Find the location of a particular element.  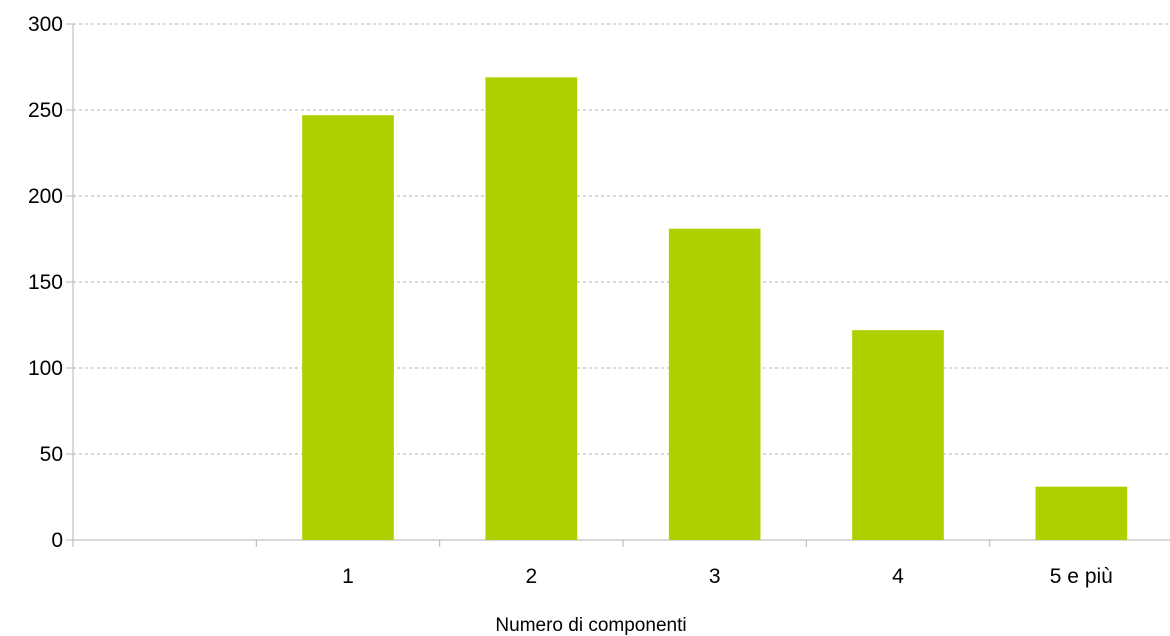

x-tick-label: 5 e più is located at coordinates (1081, 576).